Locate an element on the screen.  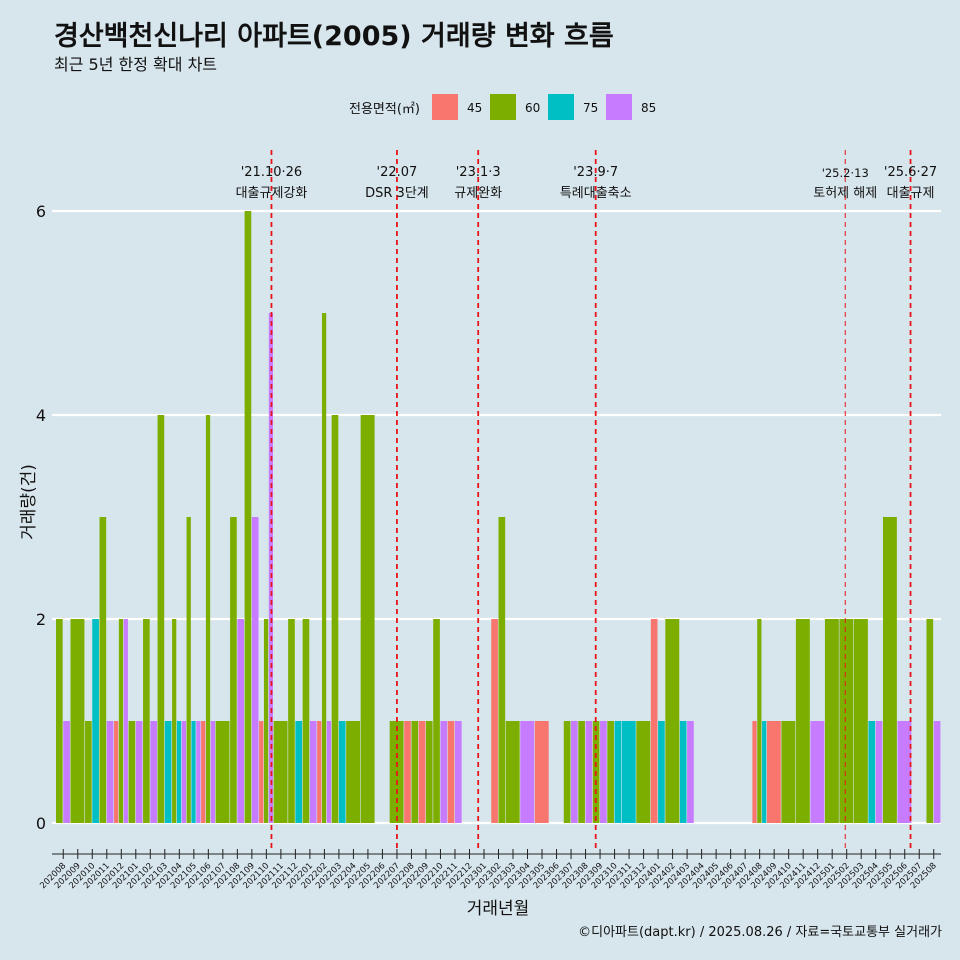
legend-title: 전용면적(㎡) is located at coordinates (384, 109).